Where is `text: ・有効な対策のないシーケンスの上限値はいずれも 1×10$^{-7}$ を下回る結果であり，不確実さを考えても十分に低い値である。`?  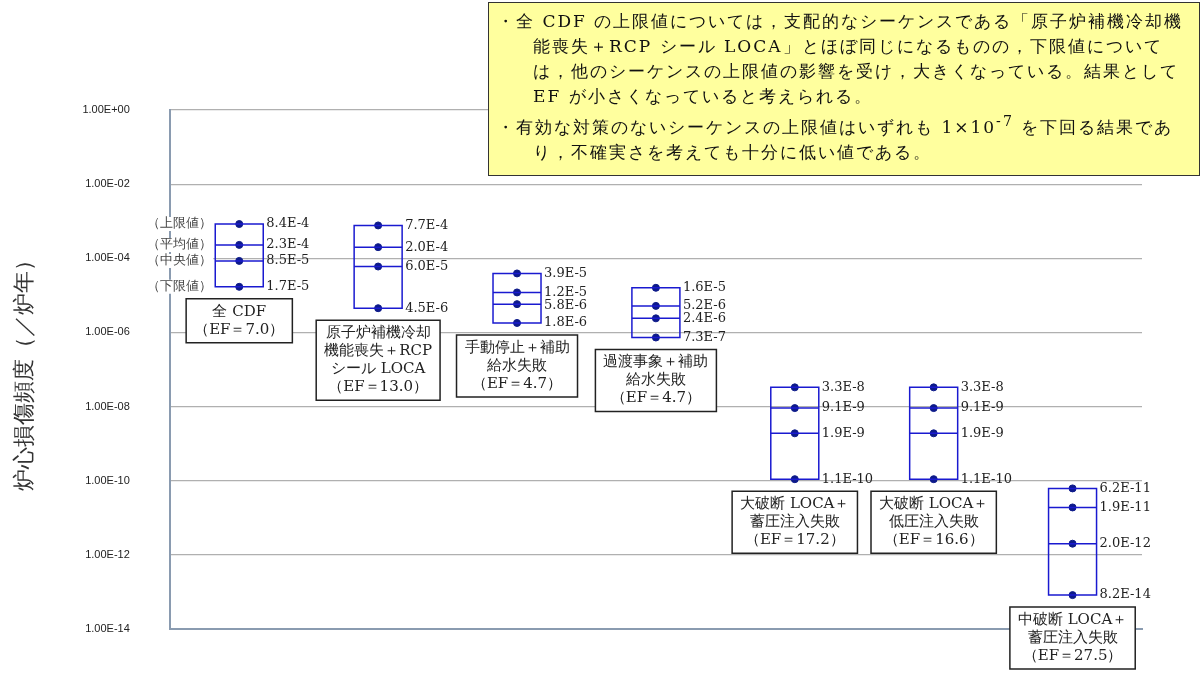 text: ・有効な対策のないシーケンスの上限値はいずれも 1×10$^{-7}$ を下回る結果であり，不確実さを考えても十分に低い値である。 is located at coordinates (835, 137).